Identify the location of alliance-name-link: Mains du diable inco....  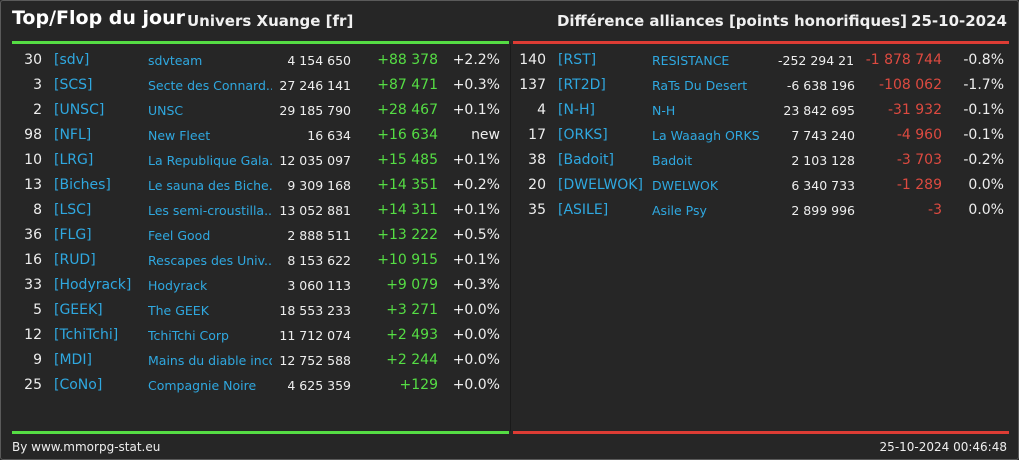
(210, 360).